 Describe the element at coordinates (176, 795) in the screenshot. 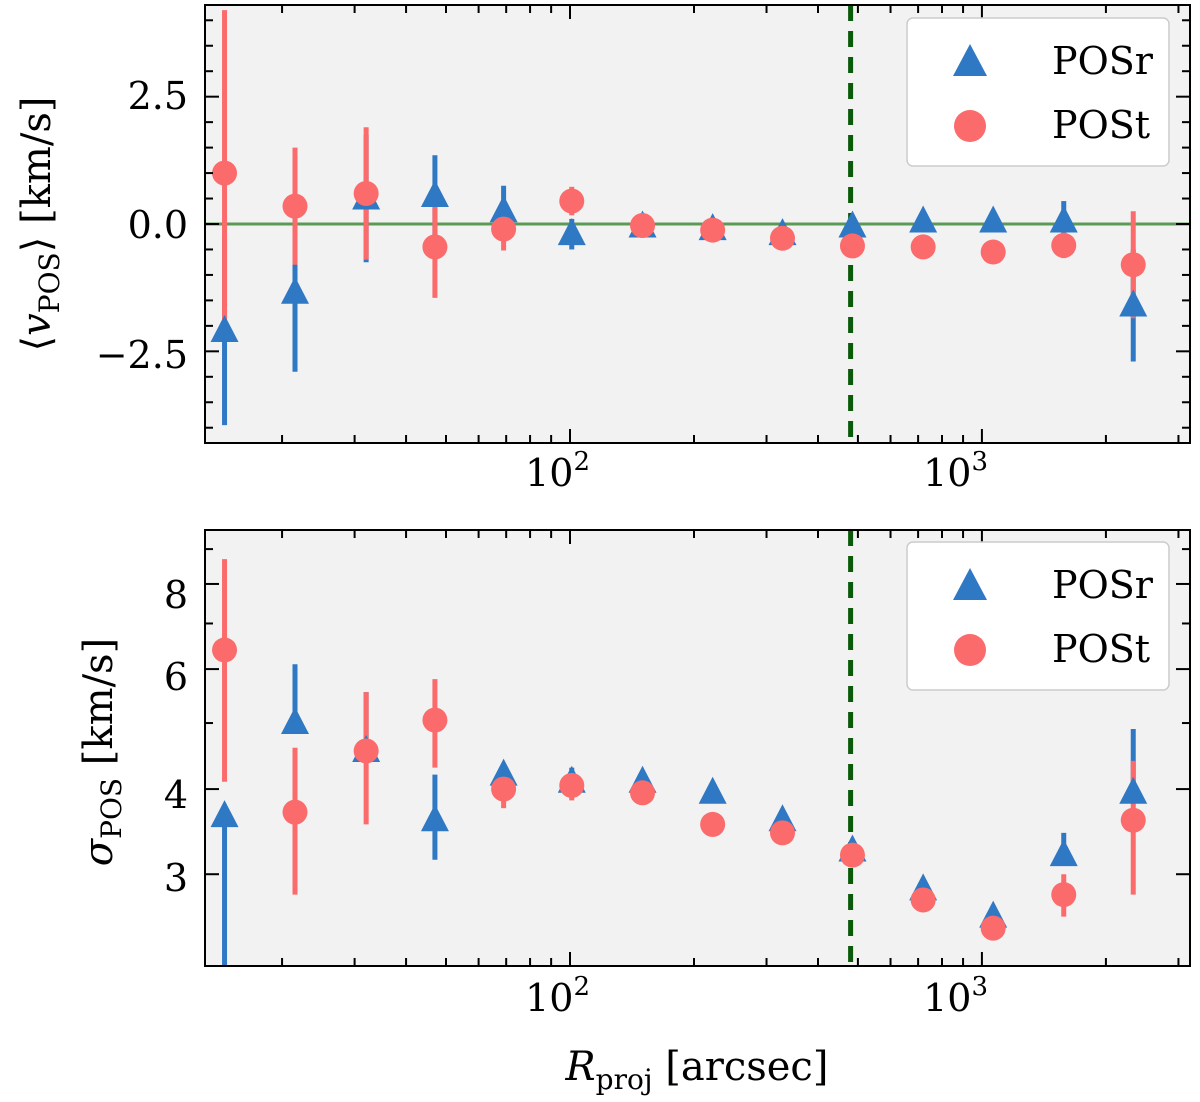

I see `bottom-ytick-label: 4` at that location.